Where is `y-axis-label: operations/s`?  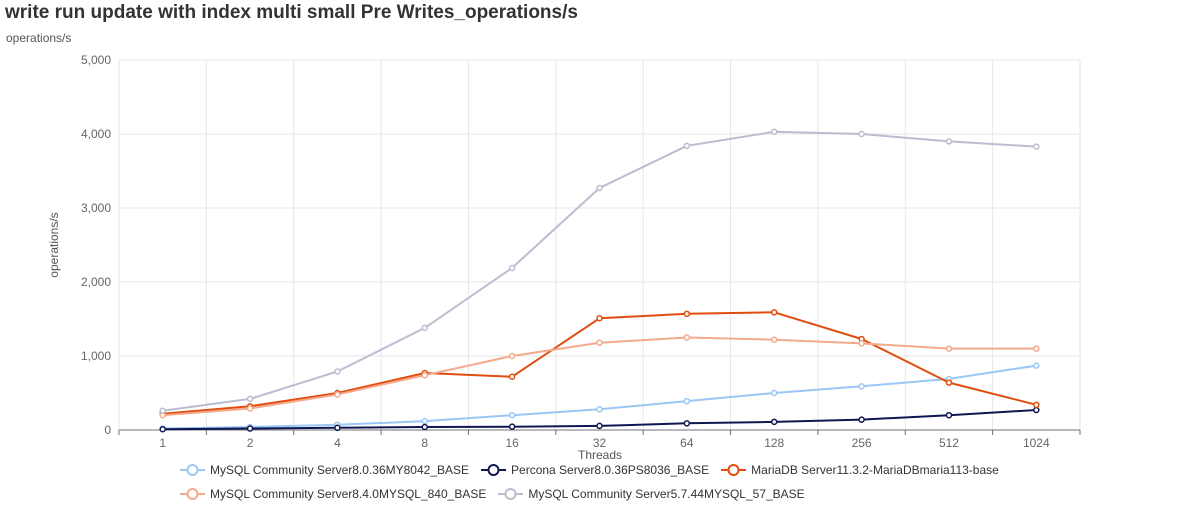 y-axis-label: operations/s is located at coordinates (54, 244).